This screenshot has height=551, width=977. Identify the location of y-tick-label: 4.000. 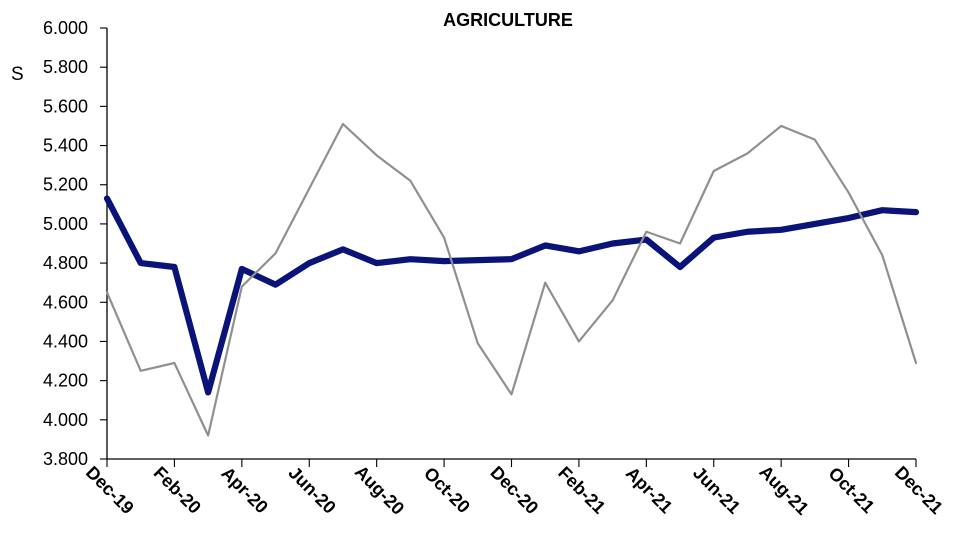
(65, 420).